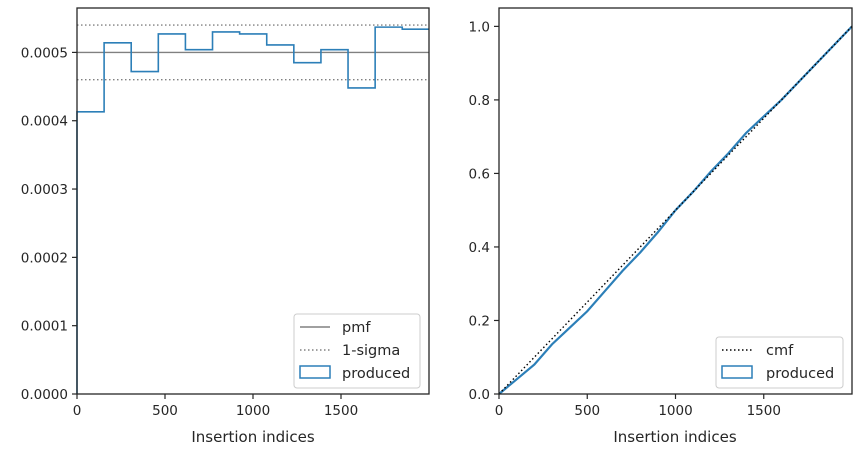  Describe the element at coordinates (638, 406) in the screenshot. I see `right-x-ticks: 0 500 1000 1500` at that location.